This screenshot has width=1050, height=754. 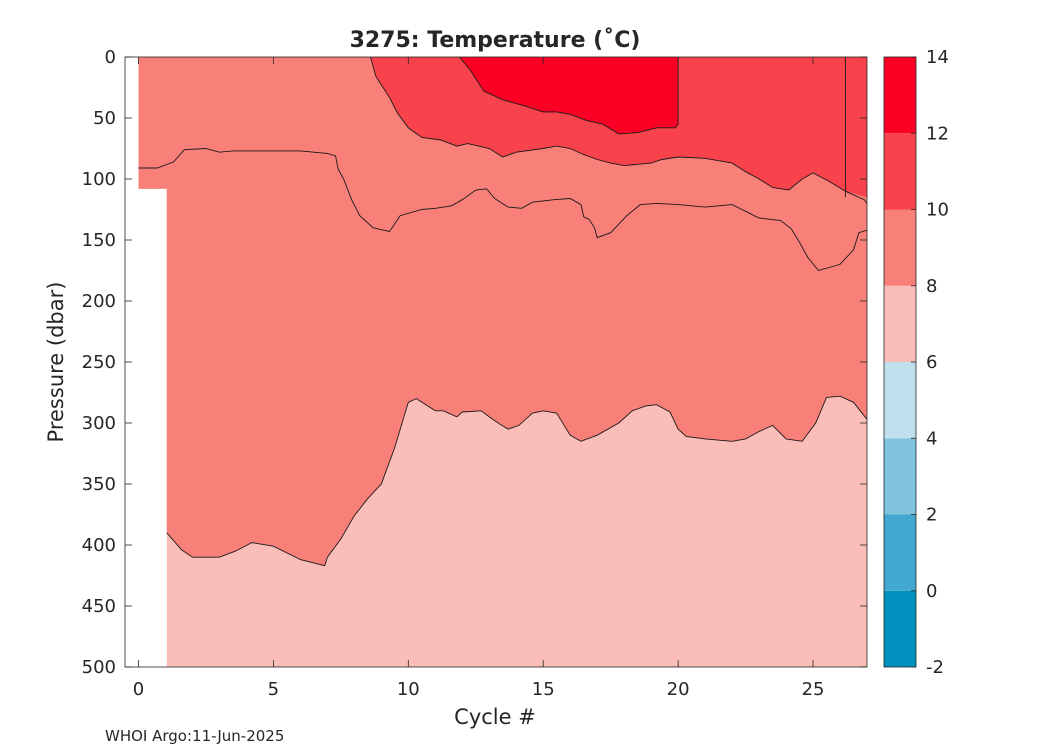 I want to click on y-tick-label: 200, so click(x=99, y=301).